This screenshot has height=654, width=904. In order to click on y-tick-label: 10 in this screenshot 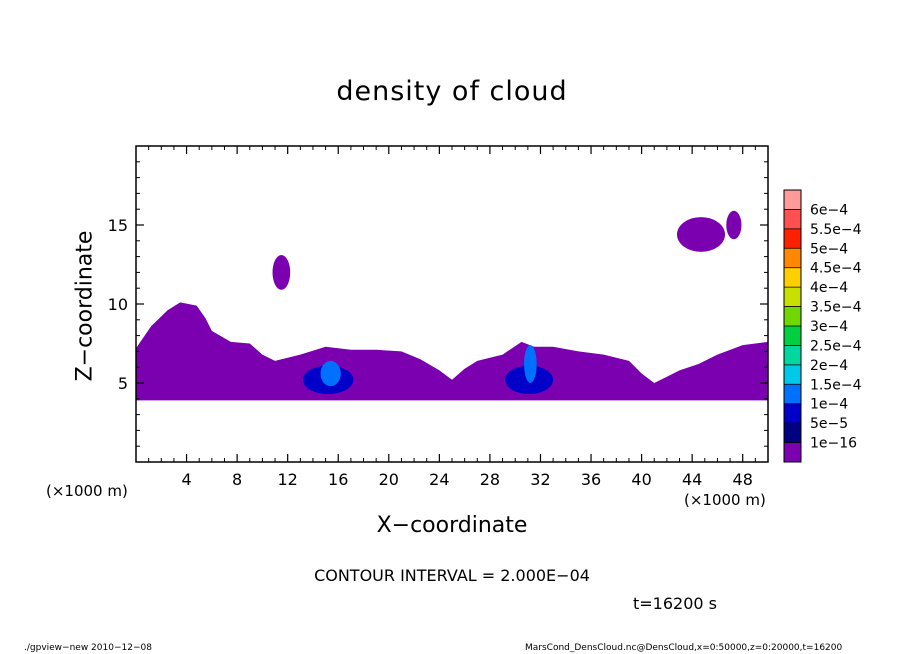, I will do `click(118, 304)`.